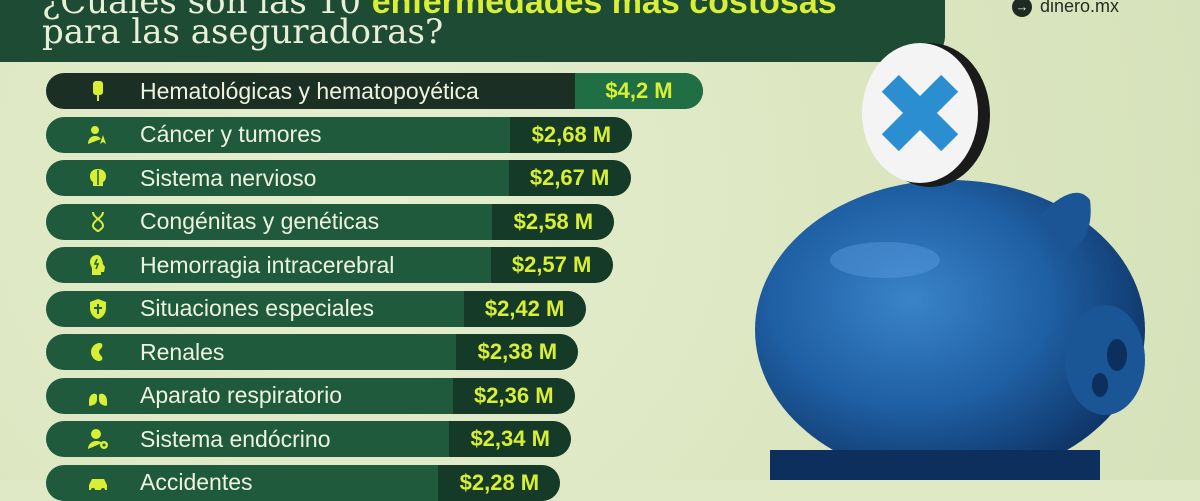 The height and width of the screenshot is (501, 1200). I want to click on brand-logo: → dinero.mx, so click(1065, 8).